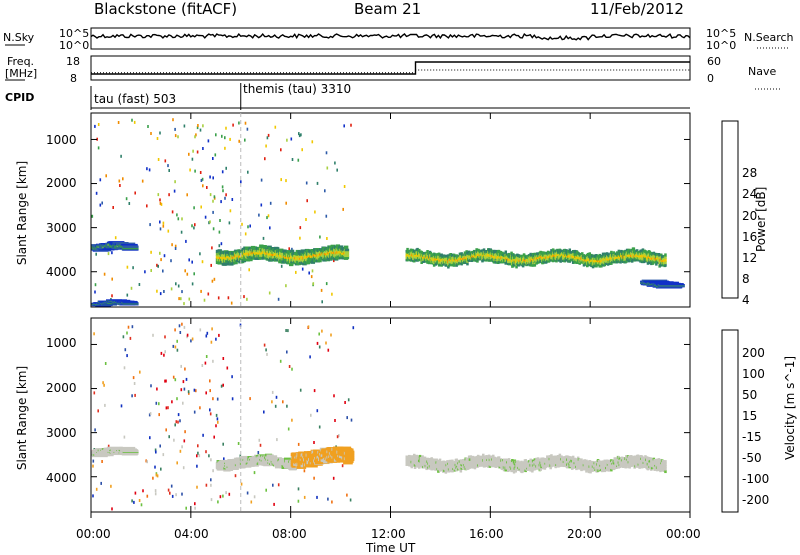 This screenshot has height=555, width=800. What do you see at coordinates (350, 452) in the screenshot?
I see `data-cell` at bounding box center [350, 452].